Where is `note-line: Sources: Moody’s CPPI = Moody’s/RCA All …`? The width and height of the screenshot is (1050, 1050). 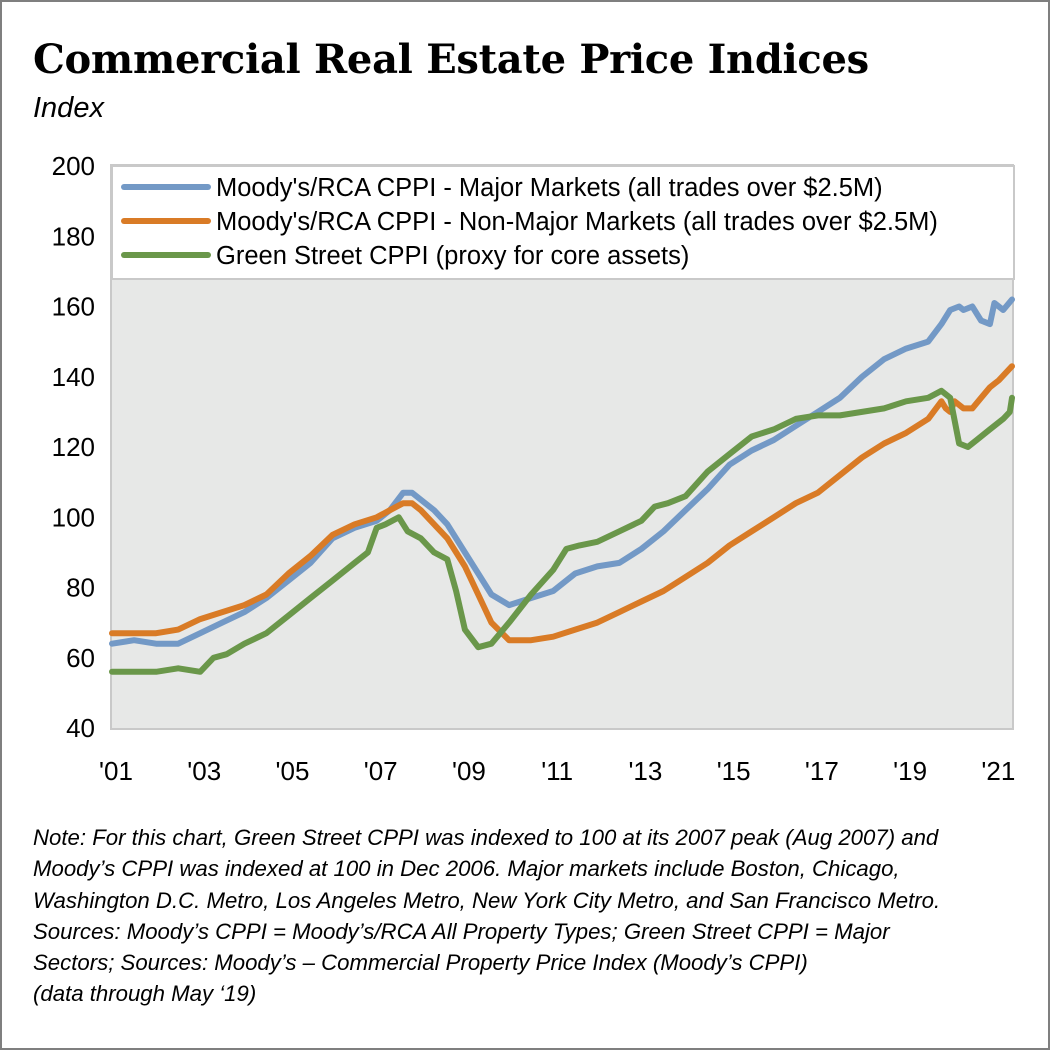 note-line: Sources: Moody’s CPPI = Moody’s/RCA All … is located at coordinates (461, 931).